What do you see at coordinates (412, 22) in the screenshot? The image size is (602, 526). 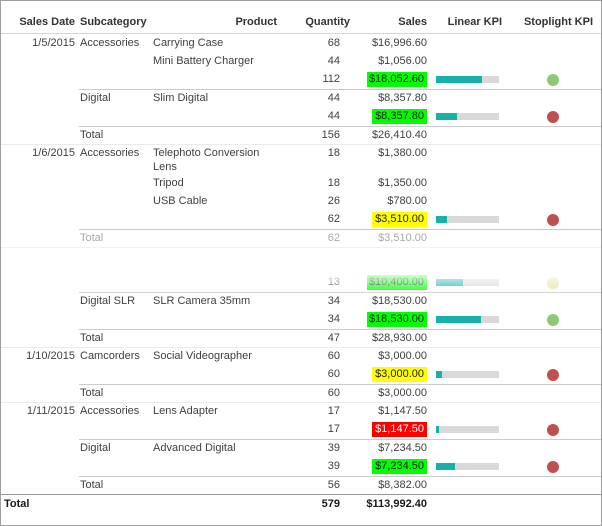 I see `column-header-sales: Sales` at bounding box center [412, 22].